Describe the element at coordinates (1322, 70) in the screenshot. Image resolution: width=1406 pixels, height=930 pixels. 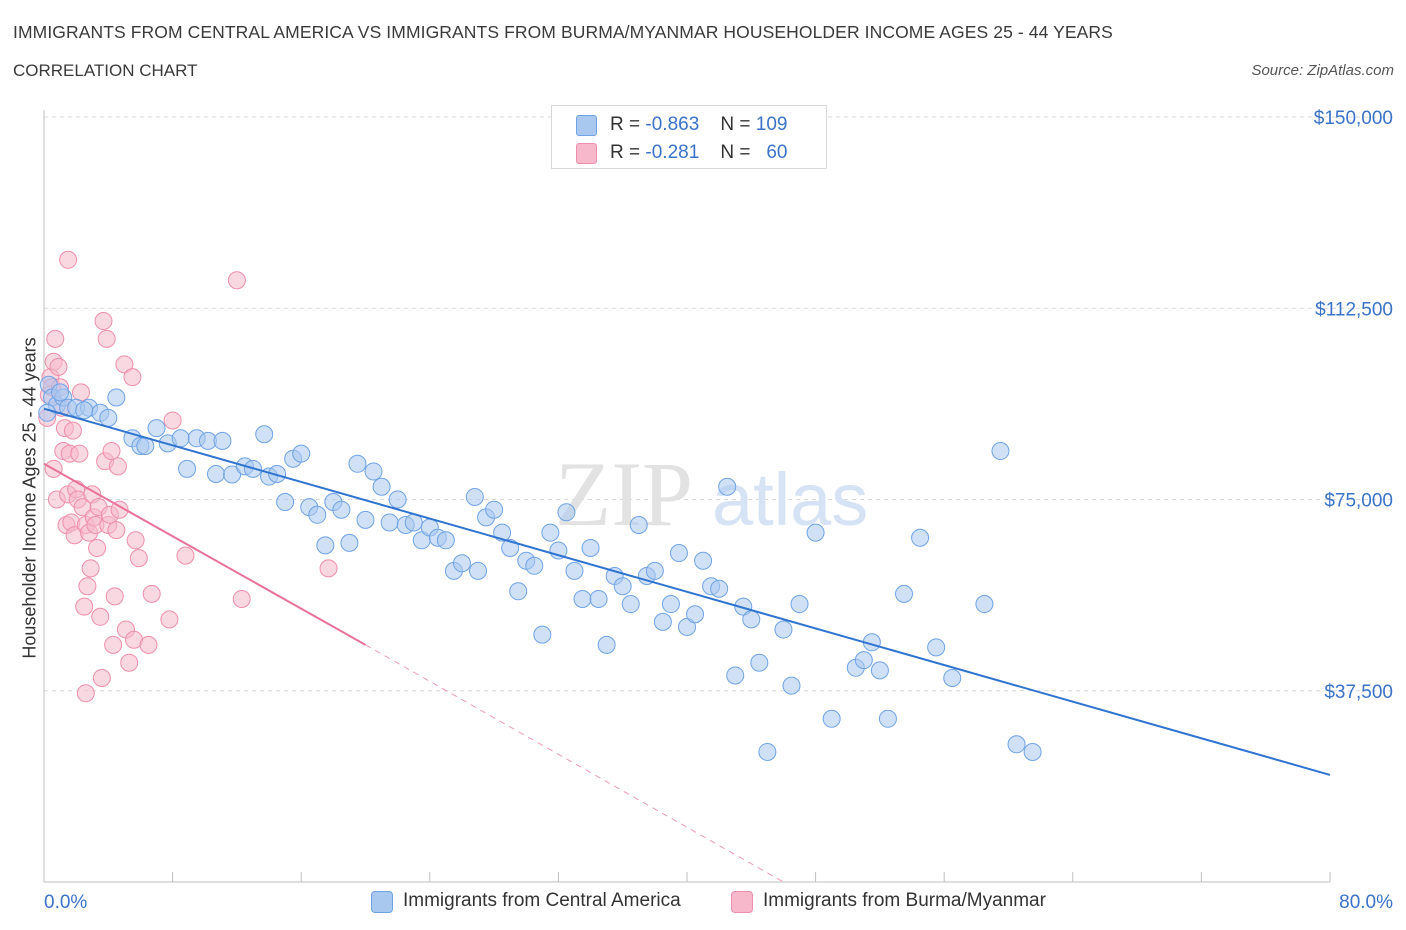
I see `source-label: Source: ZipAtlas.com` at that location.